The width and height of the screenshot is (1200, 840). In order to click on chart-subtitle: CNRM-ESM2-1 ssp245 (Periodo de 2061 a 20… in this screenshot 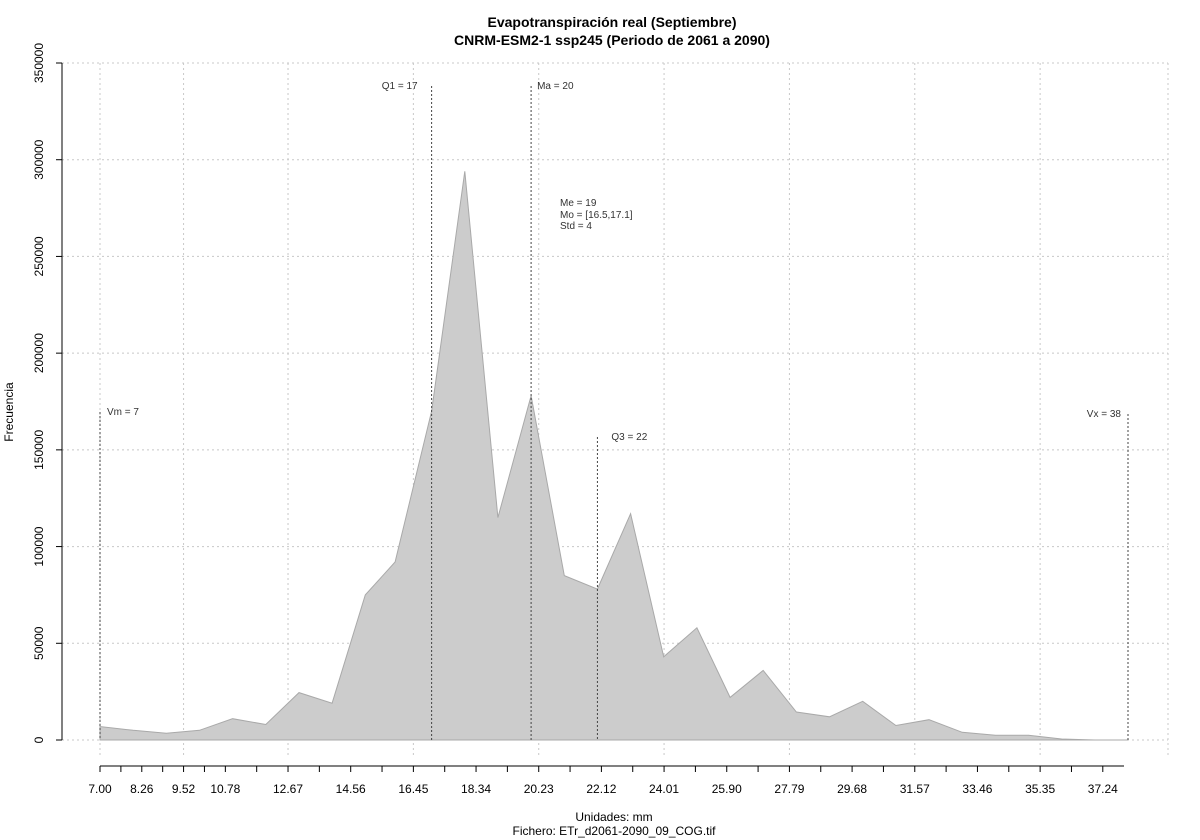, I will do `click(612, 40)`.